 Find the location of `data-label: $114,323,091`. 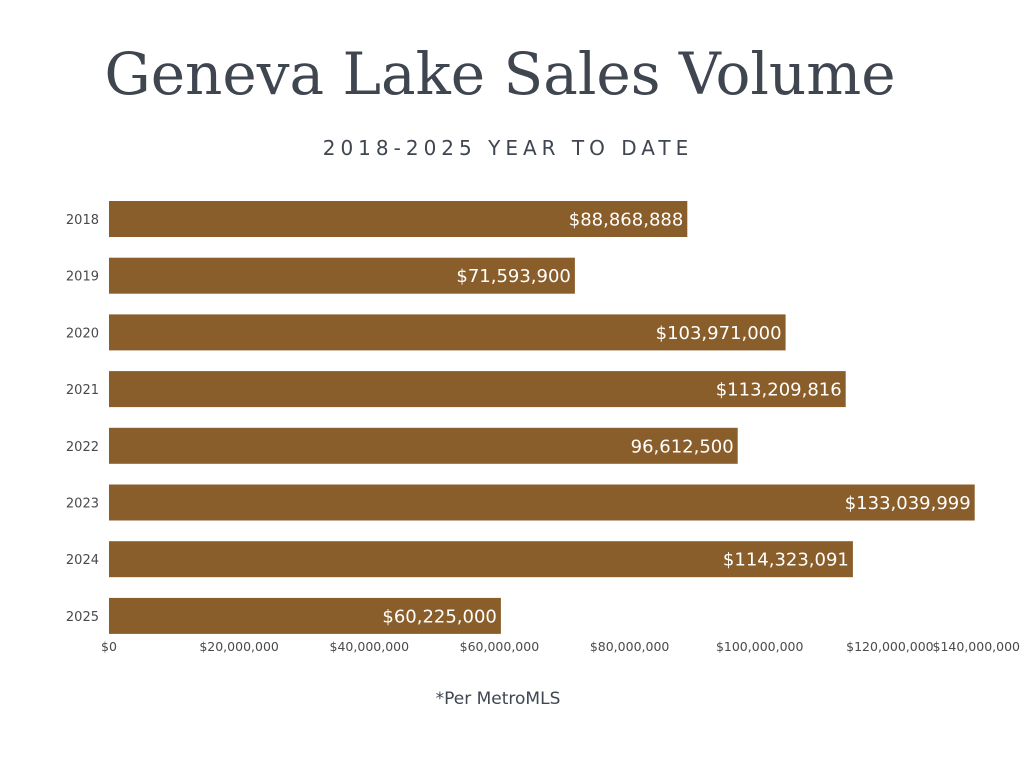

data-label: $114,323,091 is located at coordinates (786, 560).